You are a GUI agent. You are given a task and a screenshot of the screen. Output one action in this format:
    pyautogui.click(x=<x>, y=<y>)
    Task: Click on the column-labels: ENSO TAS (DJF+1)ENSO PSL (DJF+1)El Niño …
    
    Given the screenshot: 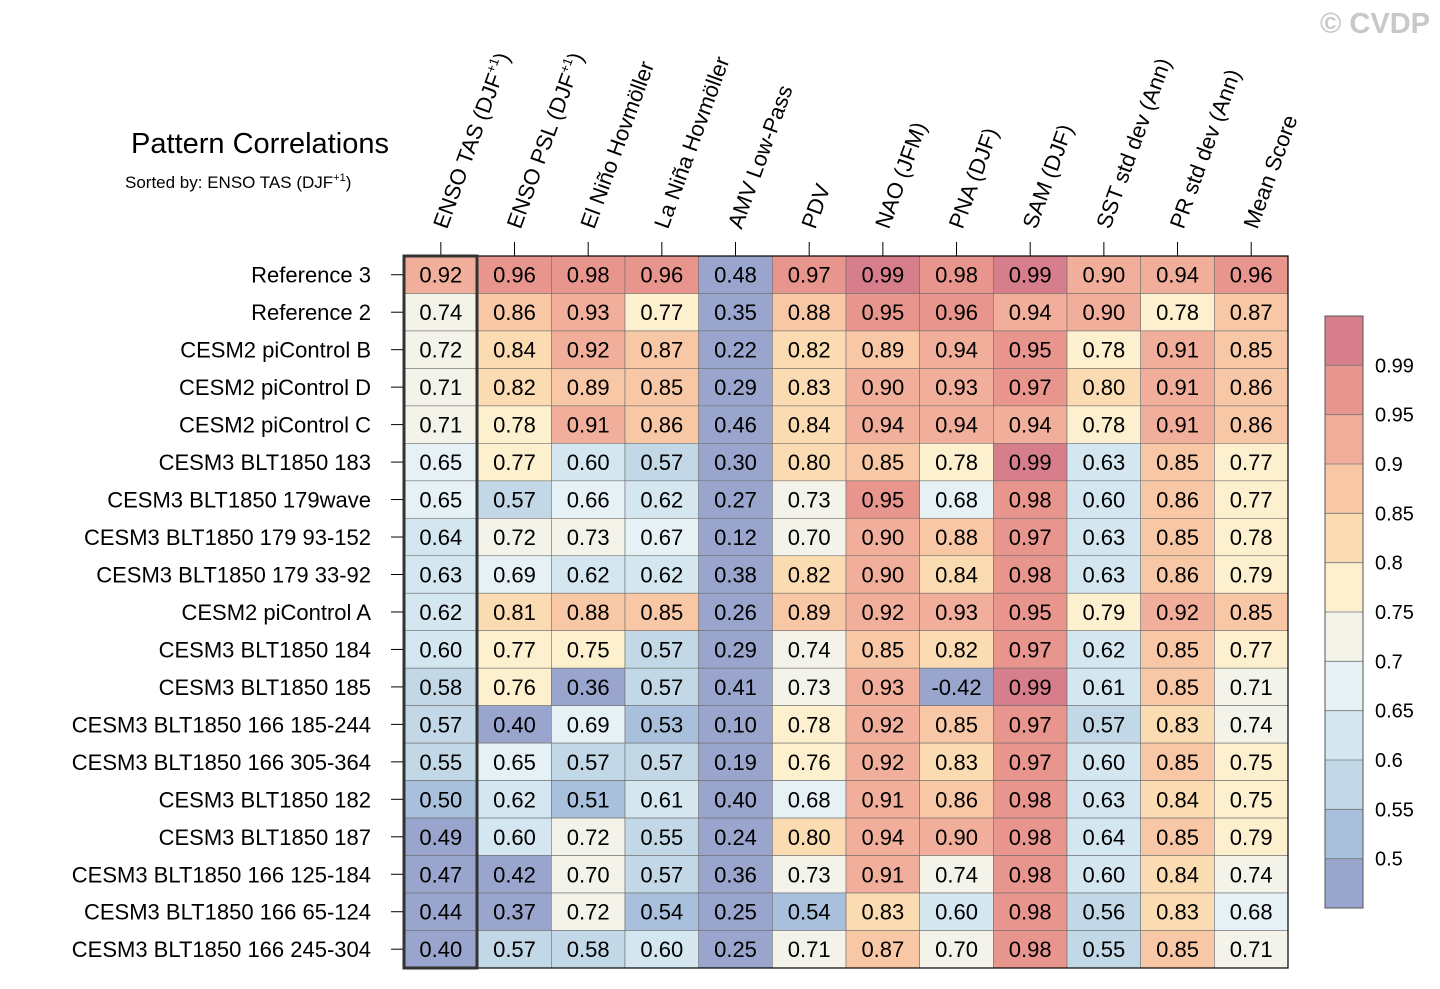 What is the action you would take?
    pyautogui.click(x=865, y=140)
    